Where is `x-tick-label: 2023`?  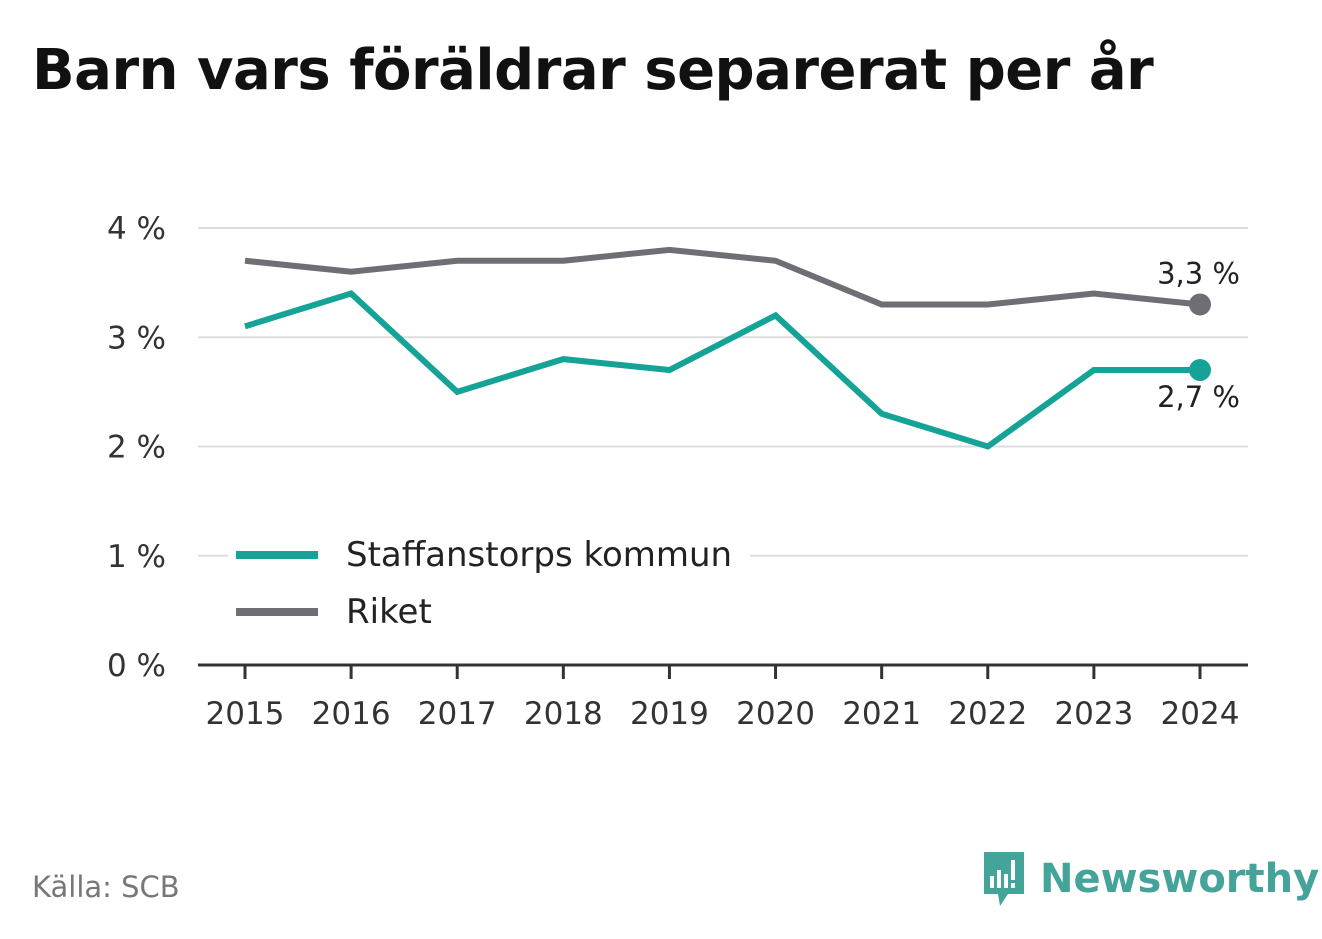
x-tick-label: 2023 is located at coordinates (1093, 714).